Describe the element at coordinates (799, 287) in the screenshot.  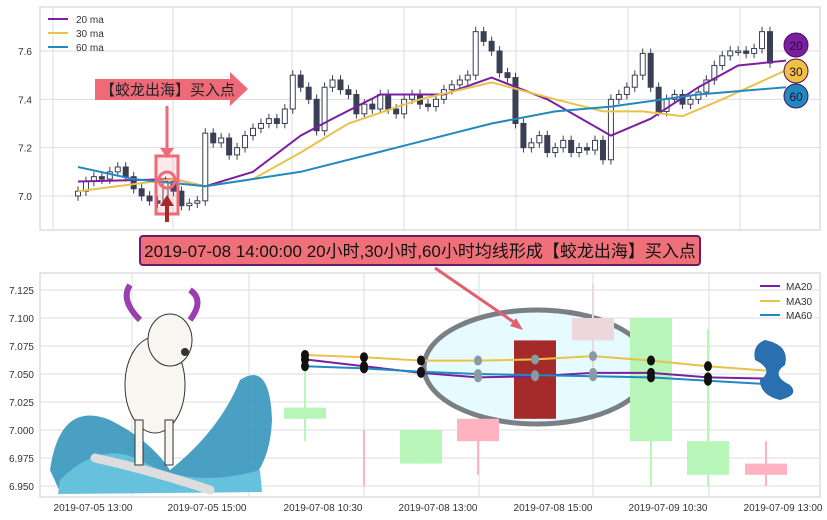
I see `legend-ma20: MA20` at that location.